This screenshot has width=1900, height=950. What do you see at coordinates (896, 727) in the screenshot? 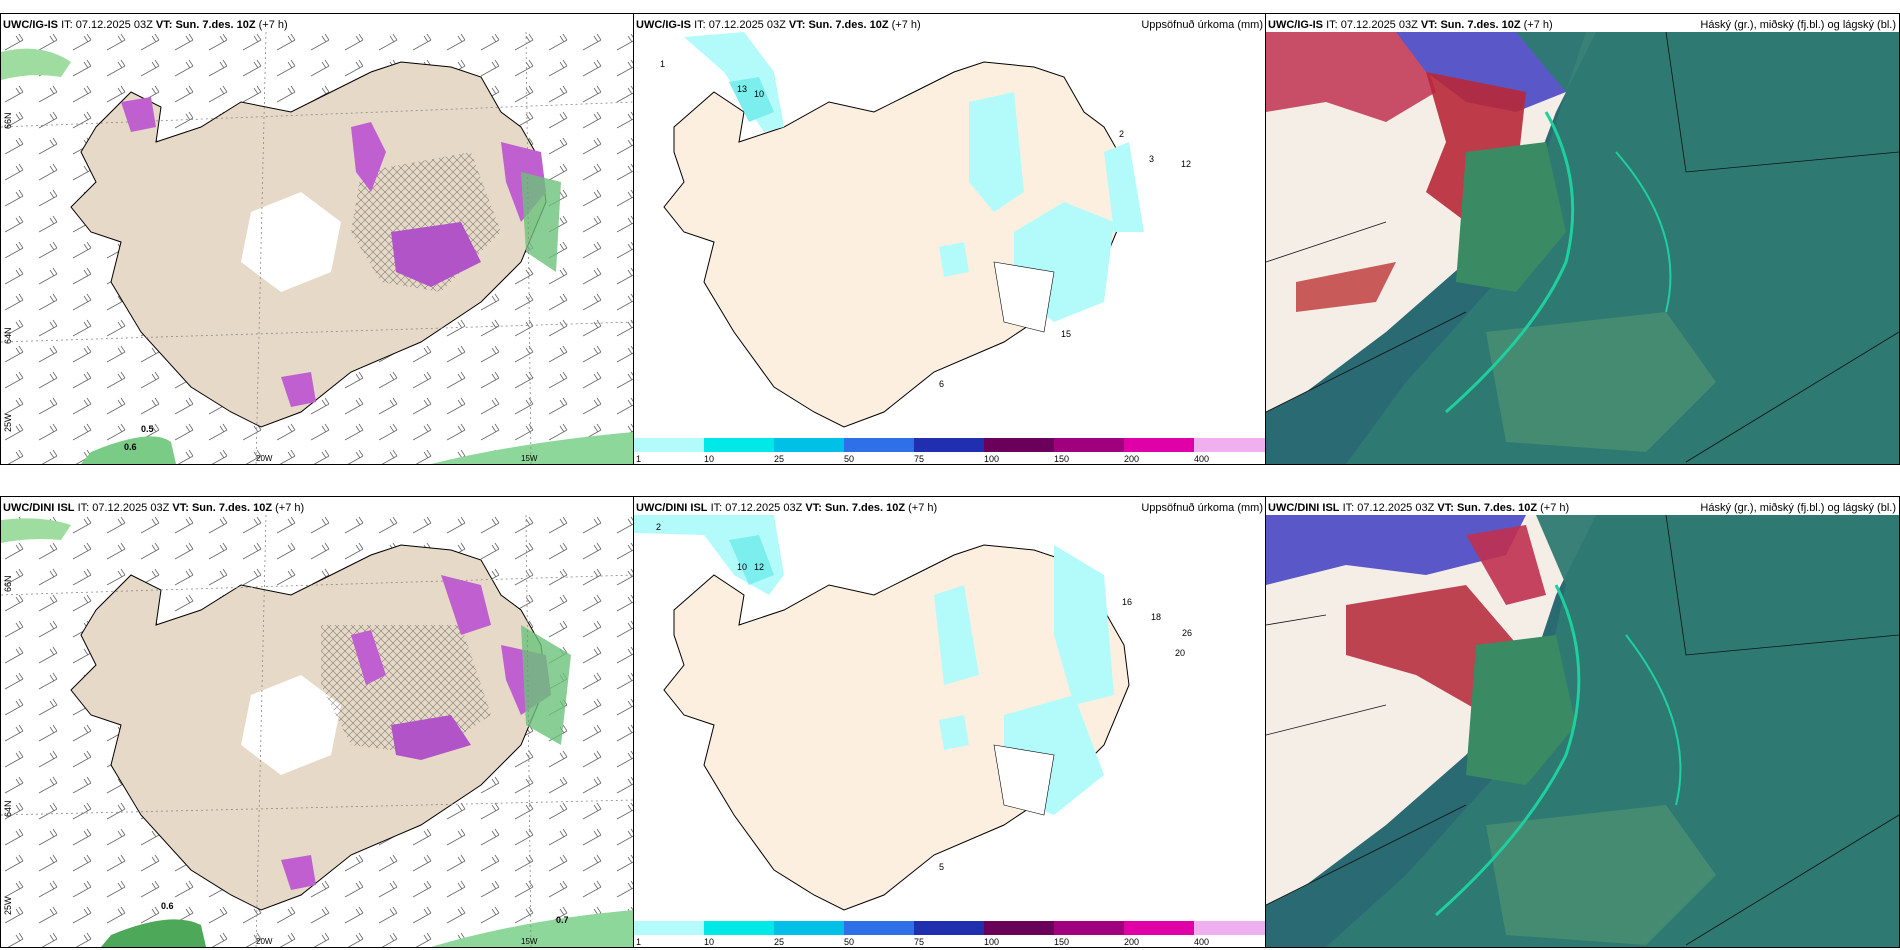
I see `iceland-landmass` at bounding box center [896, 727].